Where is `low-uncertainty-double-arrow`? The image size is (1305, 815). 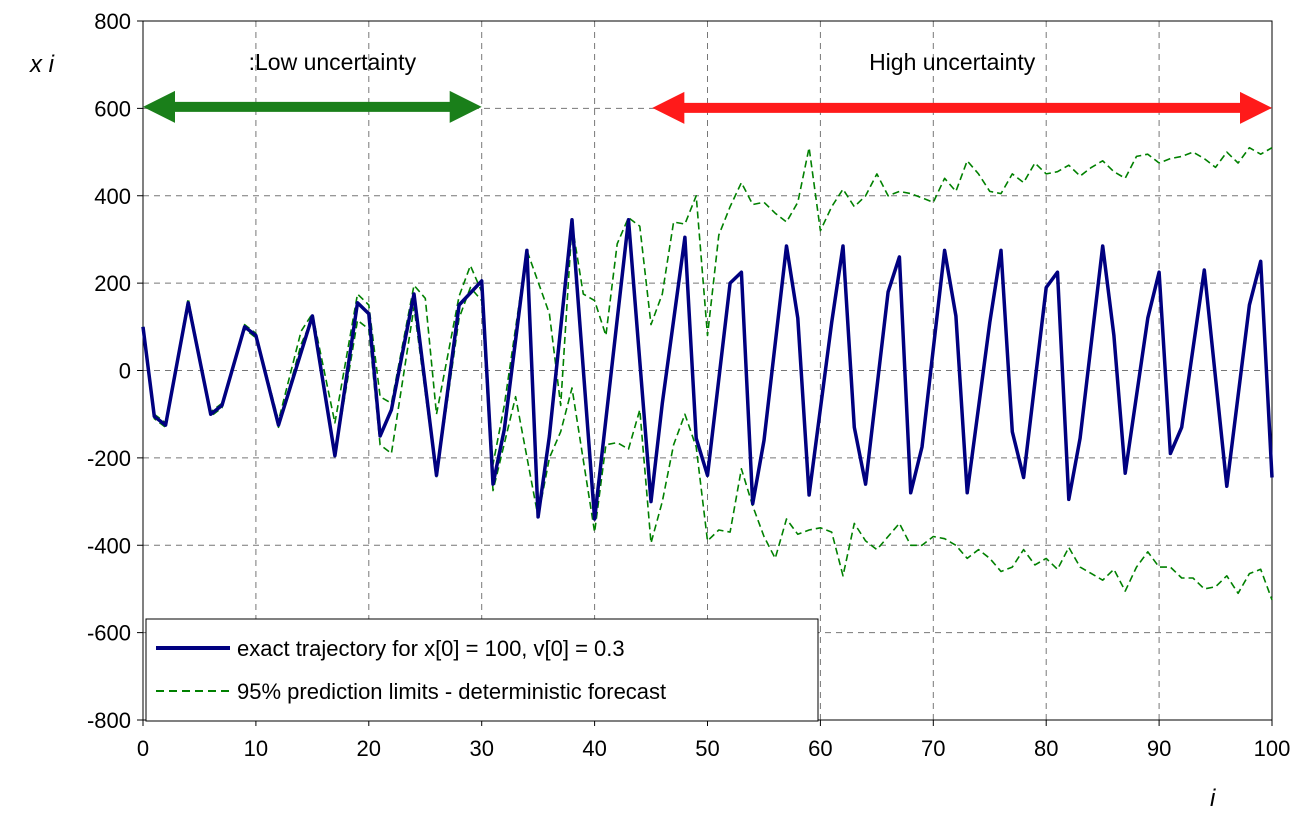
low-uncertainty-double-arrow is located at coordinates (312, 106).